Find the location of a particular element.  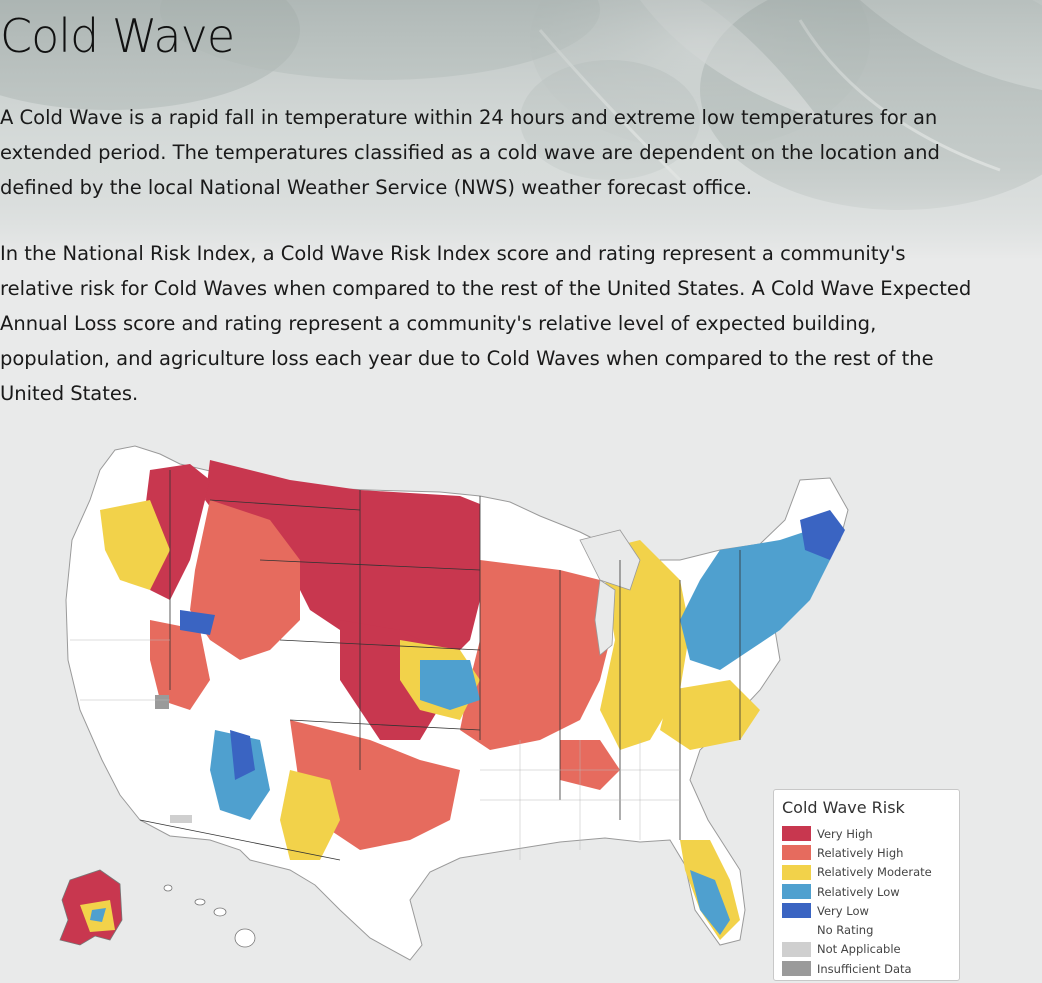

very-high-region-north-plains is located at coordinates (342, 575).